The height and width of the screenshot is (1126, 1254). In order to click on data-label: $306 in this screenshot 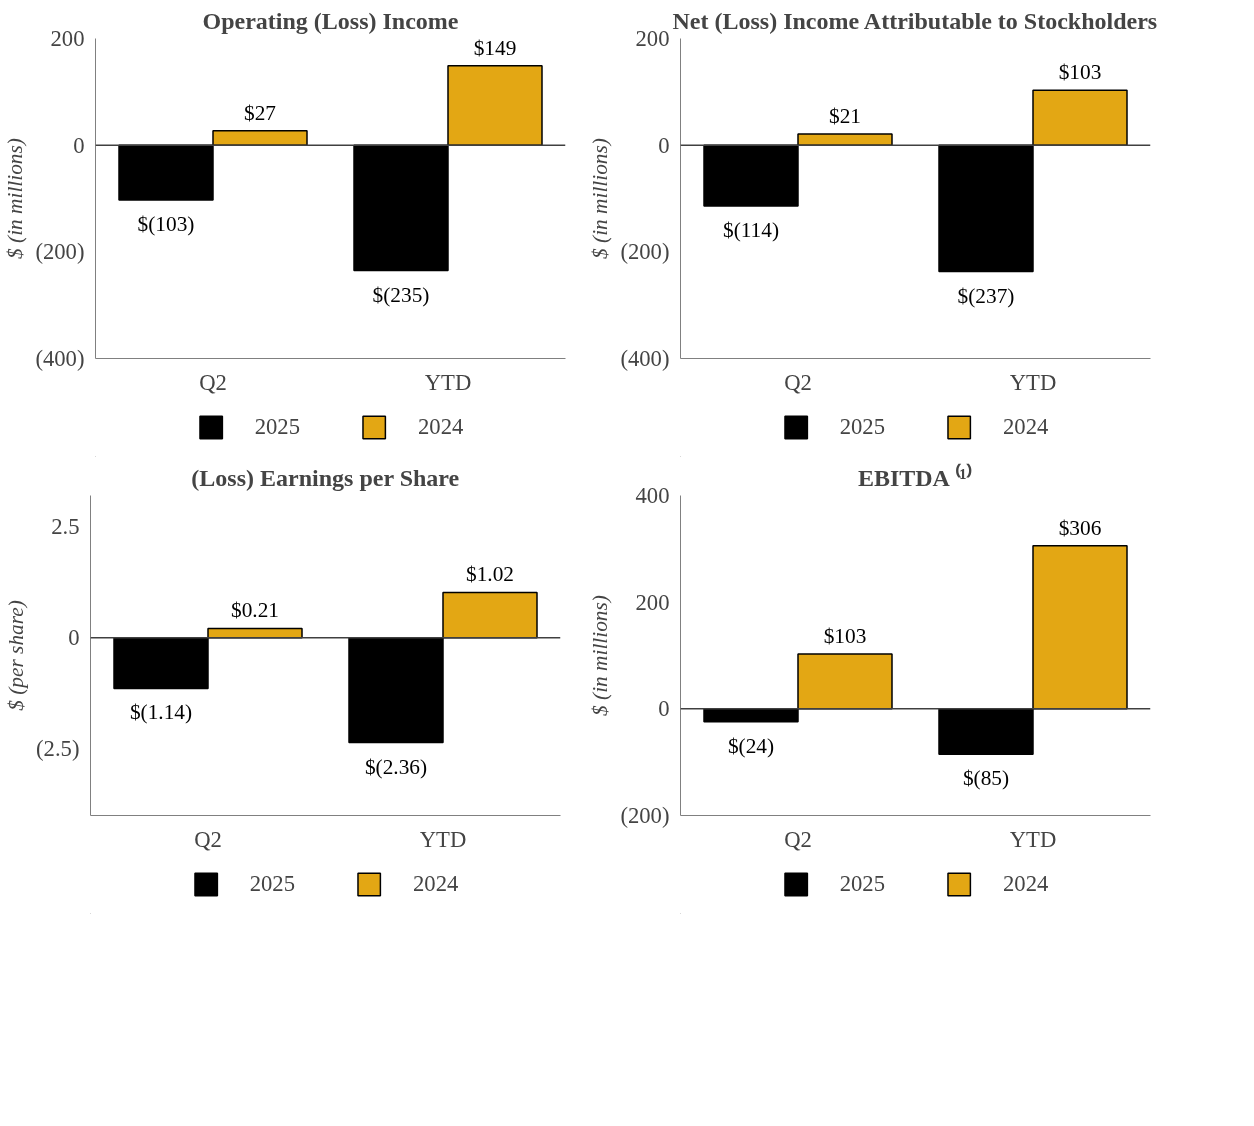, I will do `click(1080, 527)`.